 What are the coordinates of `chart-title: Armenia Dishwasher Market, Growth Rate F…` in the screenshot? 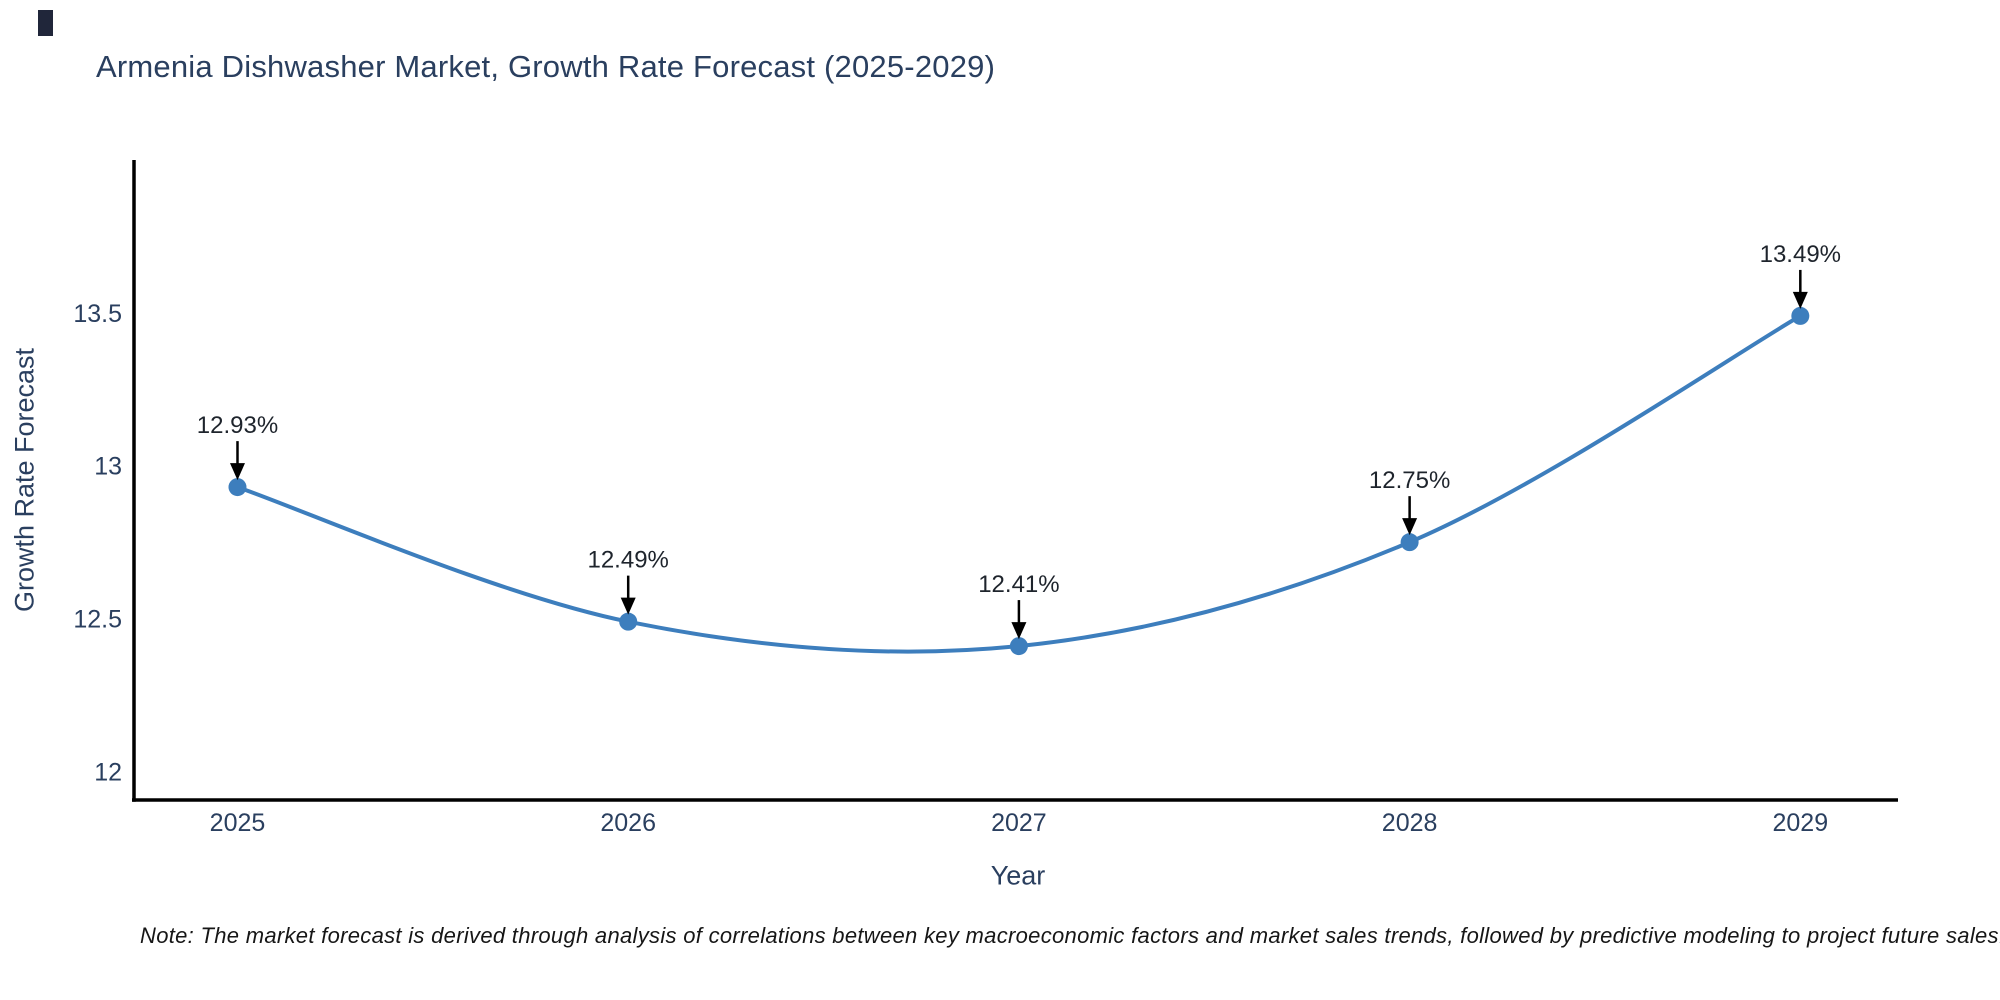 It's located at (546, 66).